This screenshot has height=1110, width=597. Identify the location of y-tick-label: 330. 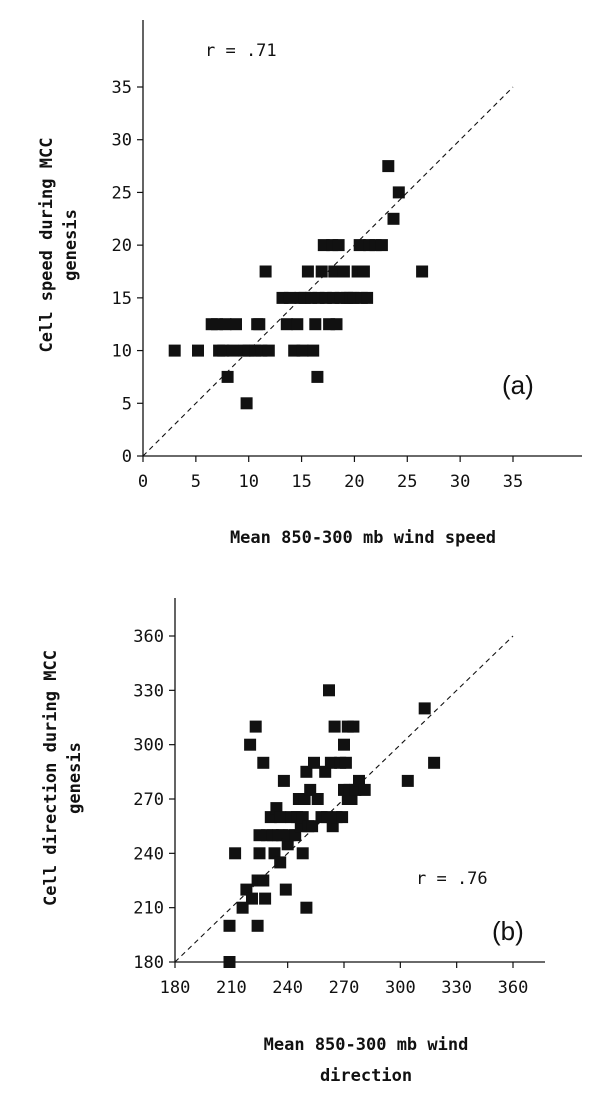
(148, 691).